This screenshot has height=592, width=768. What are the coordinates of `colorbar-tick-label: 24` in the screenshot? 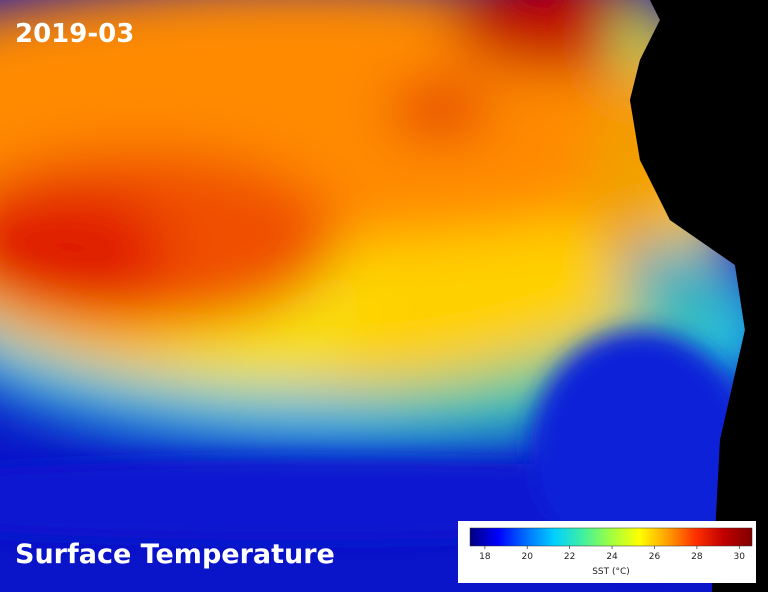 It's located at (612, 557).